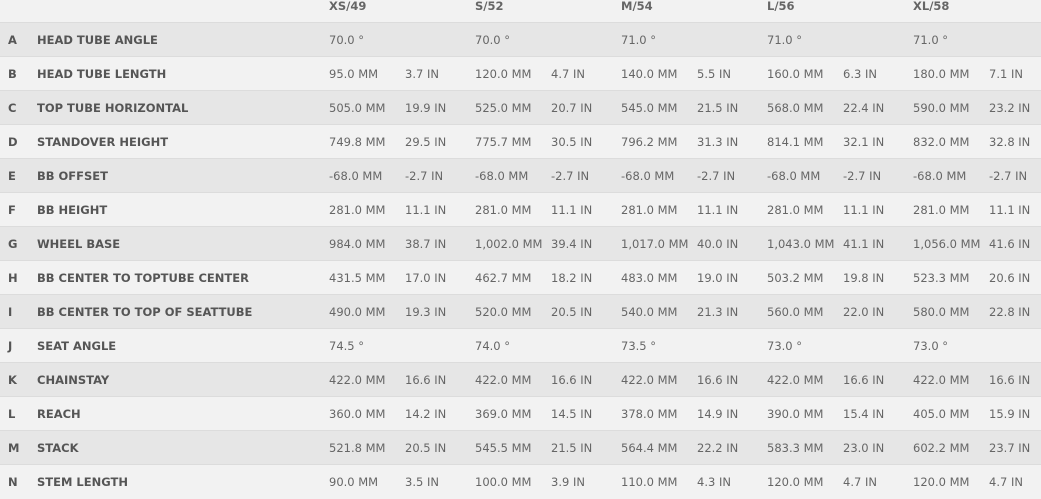 This screenshot has width=1041, height=499. What do you see at coordinates (503, 481) in the screenshot?
I see `value-mm: 100.0 MM` at bounding box center [503, 481].